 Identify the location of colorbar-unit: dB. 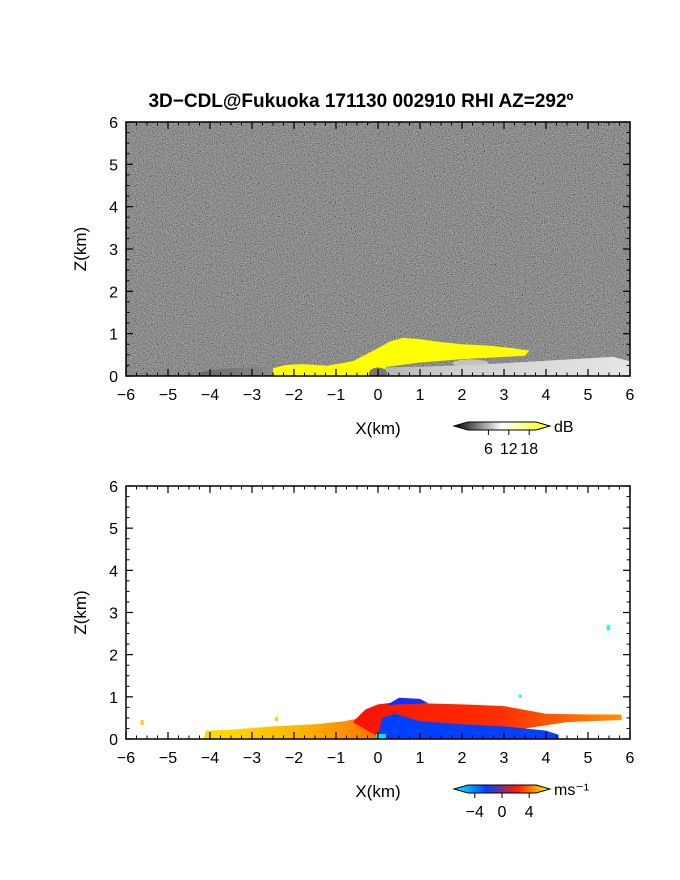
(564, 427).